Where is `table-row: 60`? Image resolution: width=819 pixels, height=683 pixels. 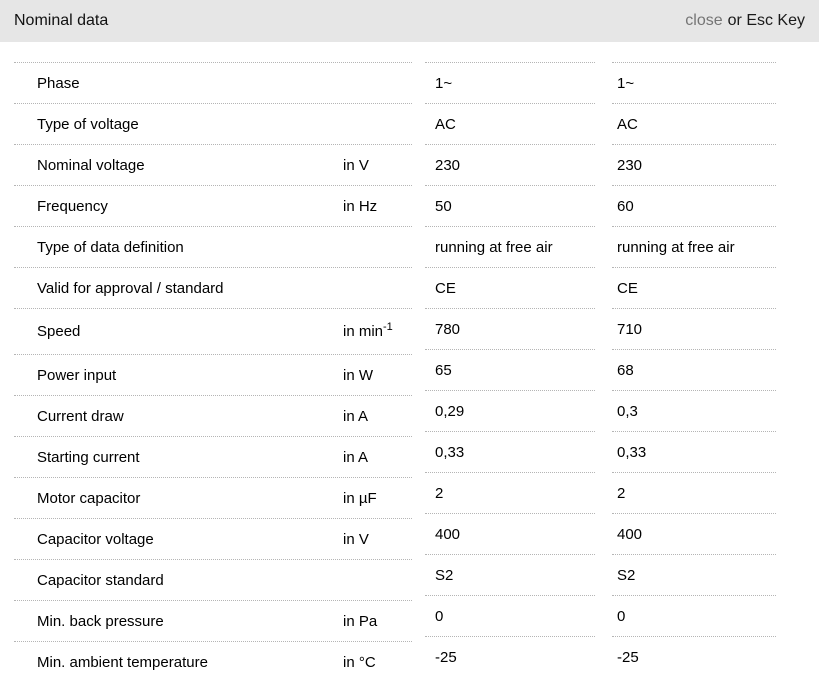 table-row: 60 is located at coordinates (694, 205).